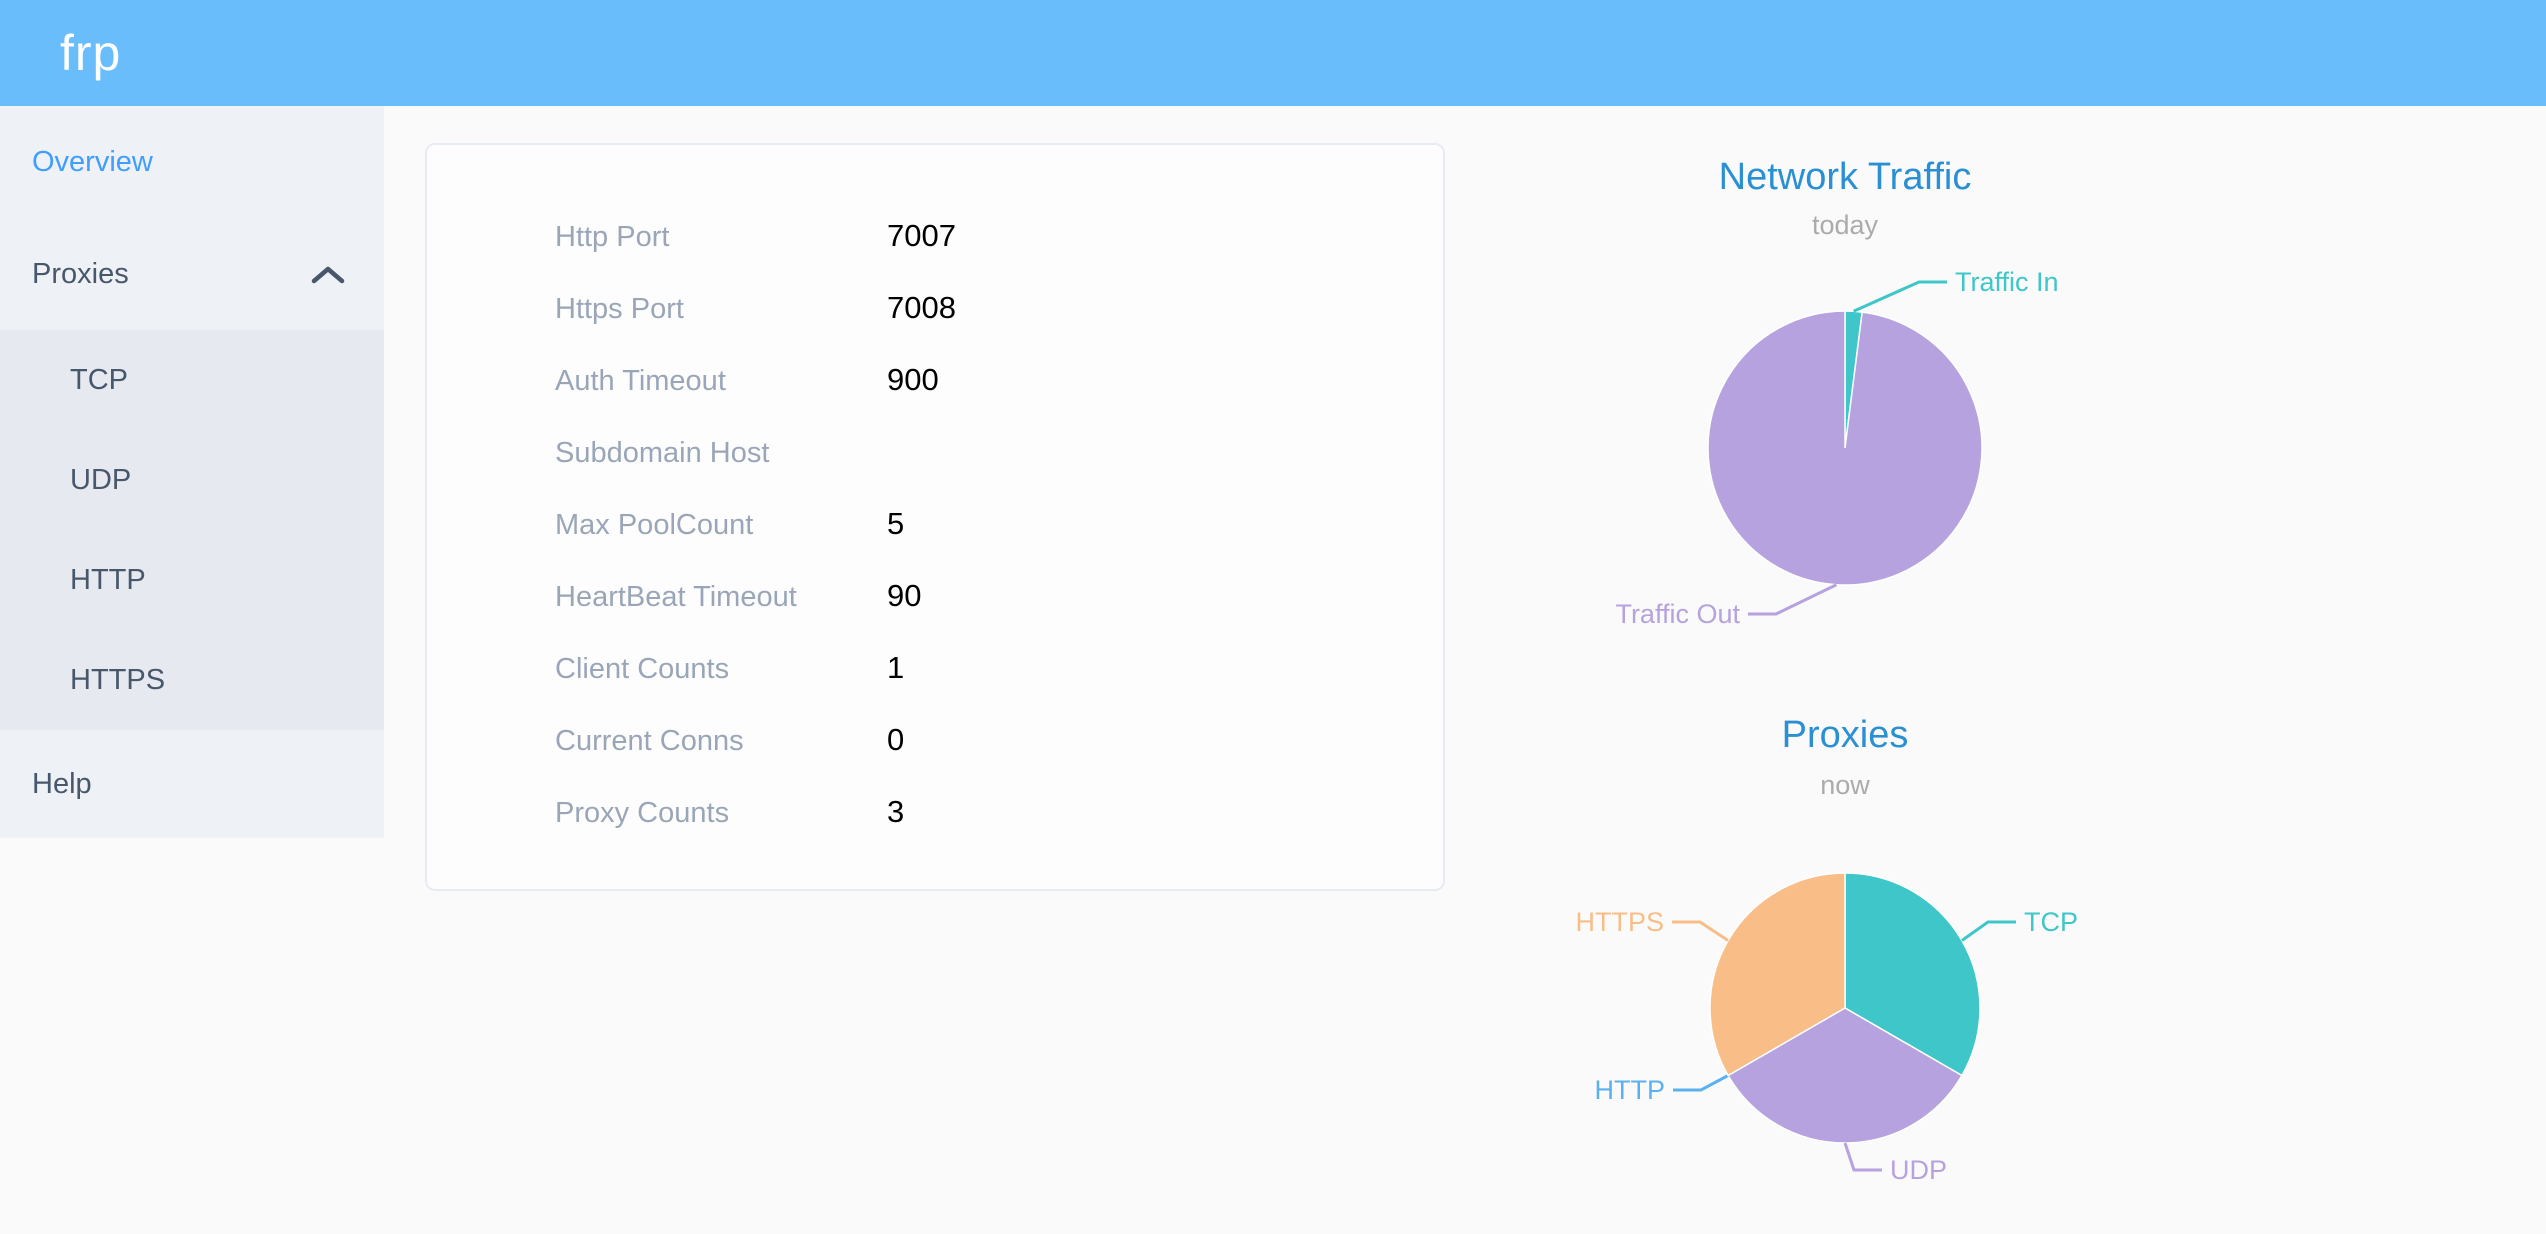  I want to click on sidebar-item-proxies: Proxies, so click(192, 274).